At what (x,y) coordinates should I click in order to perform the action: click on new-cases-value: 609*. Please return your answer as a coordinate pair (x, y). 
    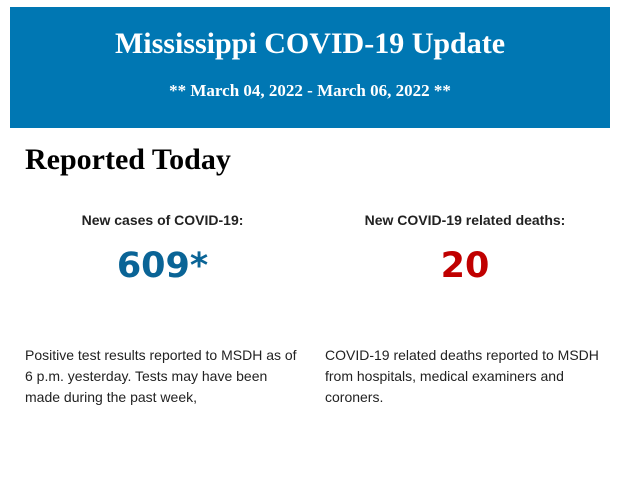
    Looking at the image, I should click on (162, 266).